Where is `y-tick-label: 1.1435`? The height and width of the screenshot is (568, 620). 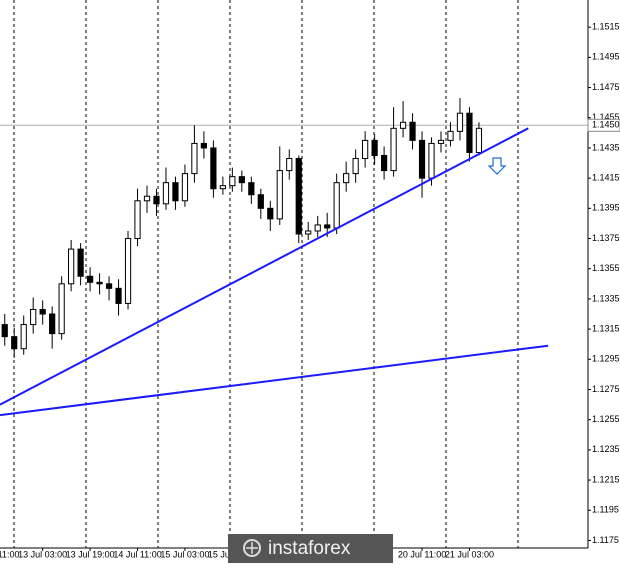 y-tick-label: 1.1435 is located at coordinates (606, 147).